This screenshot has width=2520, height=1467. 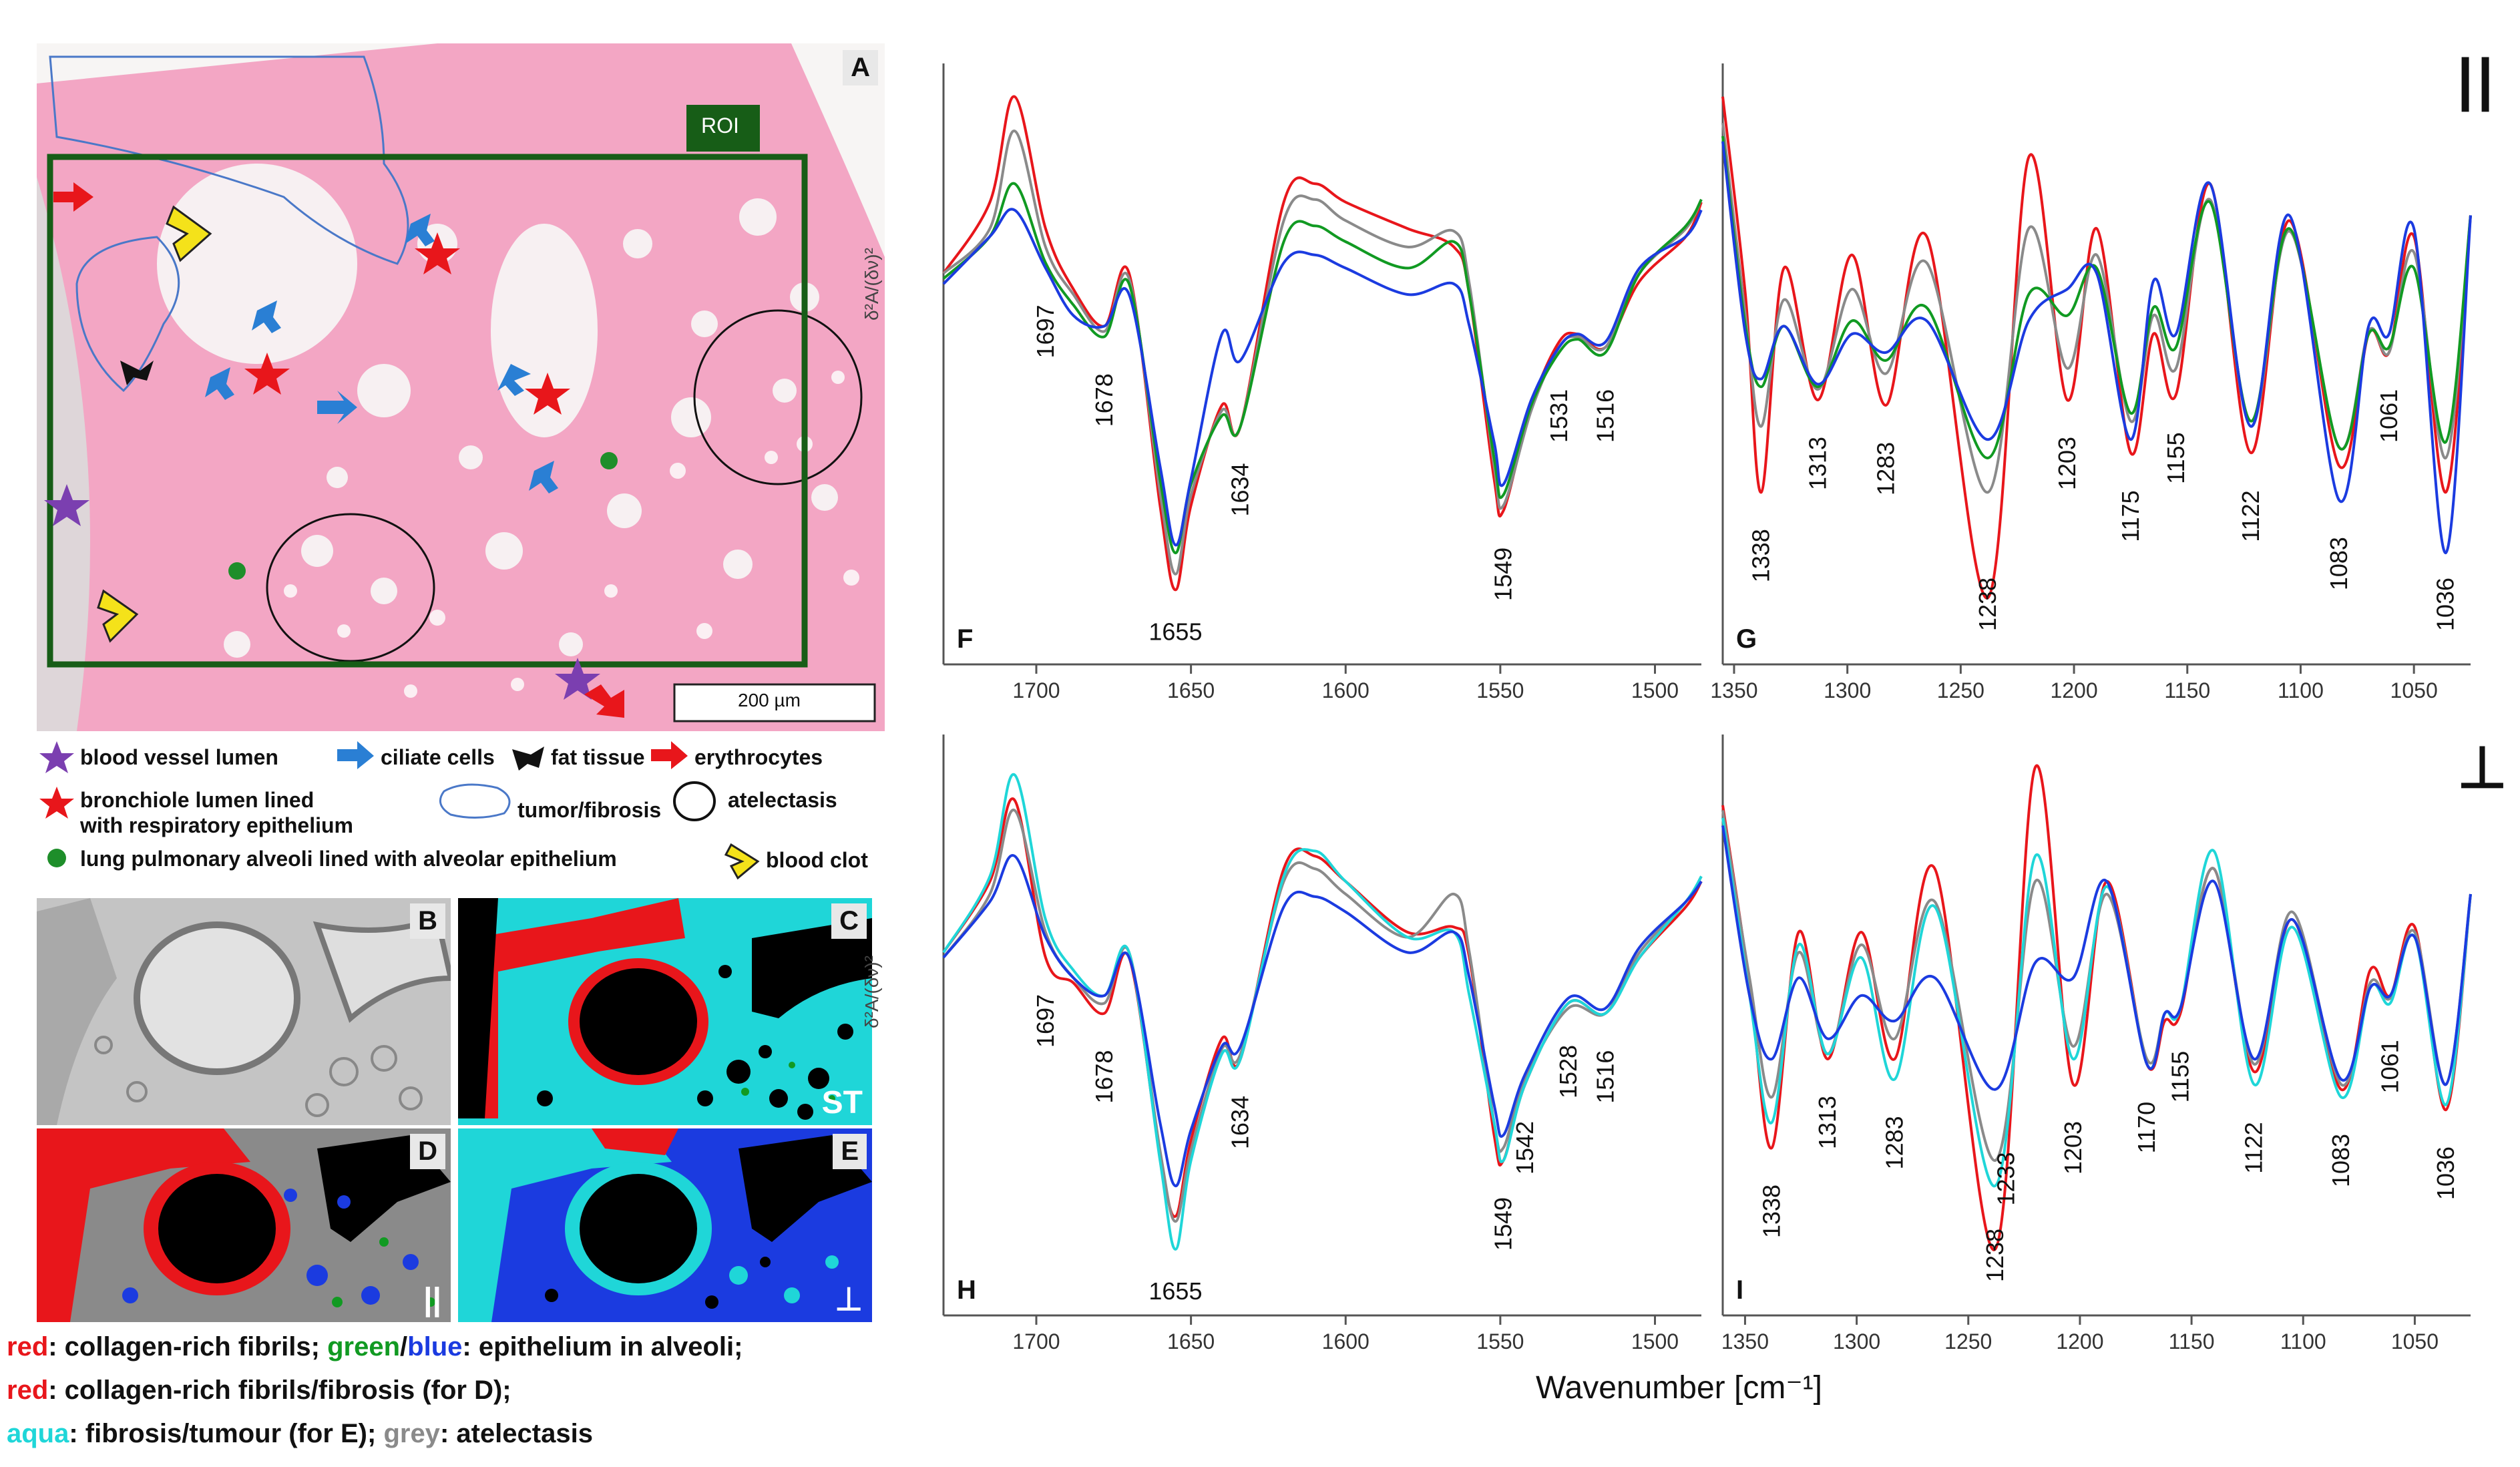 What do you see at coordinates (56, 858) in the screenshot?
I see `green-dot-icon` at bounding box center [56, 858].